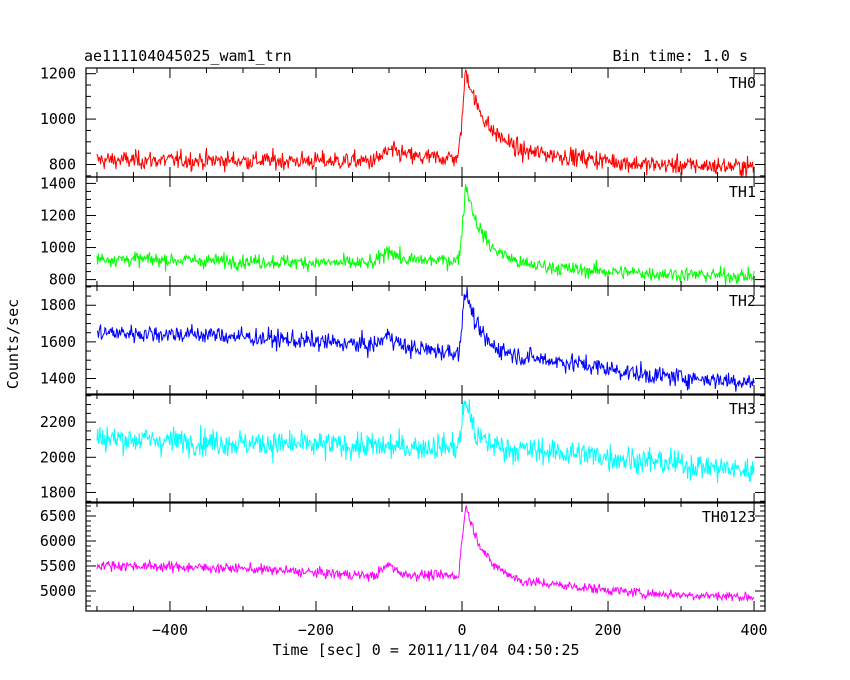 This screenshot has width=850, height=680. I want to click on panel-label: TH1, so click(742, 192).